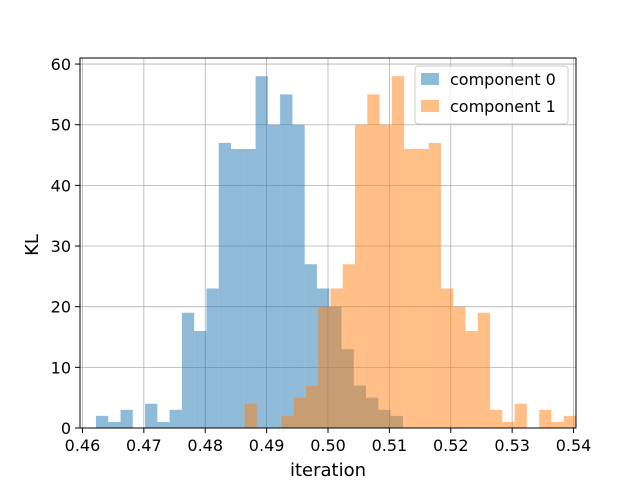 Image resolution: width=640 pixels, height=484 pixels. Describe the element at coordinates (61, 185) in the screenshot. I see `y-tick-label: 40` at that location.